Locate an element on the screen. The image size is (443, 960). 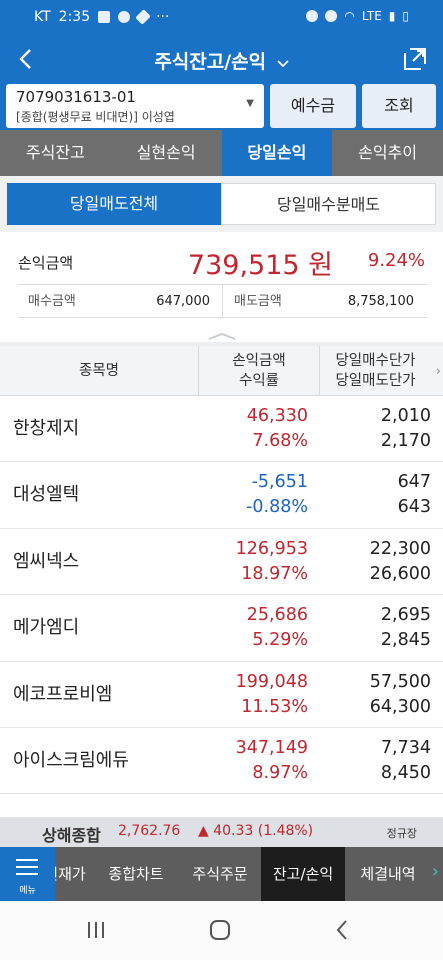
stock-name: 메가엠디 is located at coordinates (46, 628).